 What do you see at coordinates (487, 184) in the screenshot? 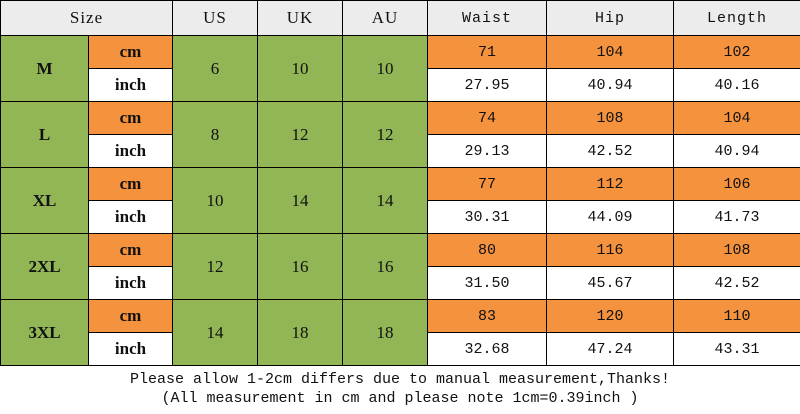
I see `cm-value: 77` at bounding box center [487, 184].